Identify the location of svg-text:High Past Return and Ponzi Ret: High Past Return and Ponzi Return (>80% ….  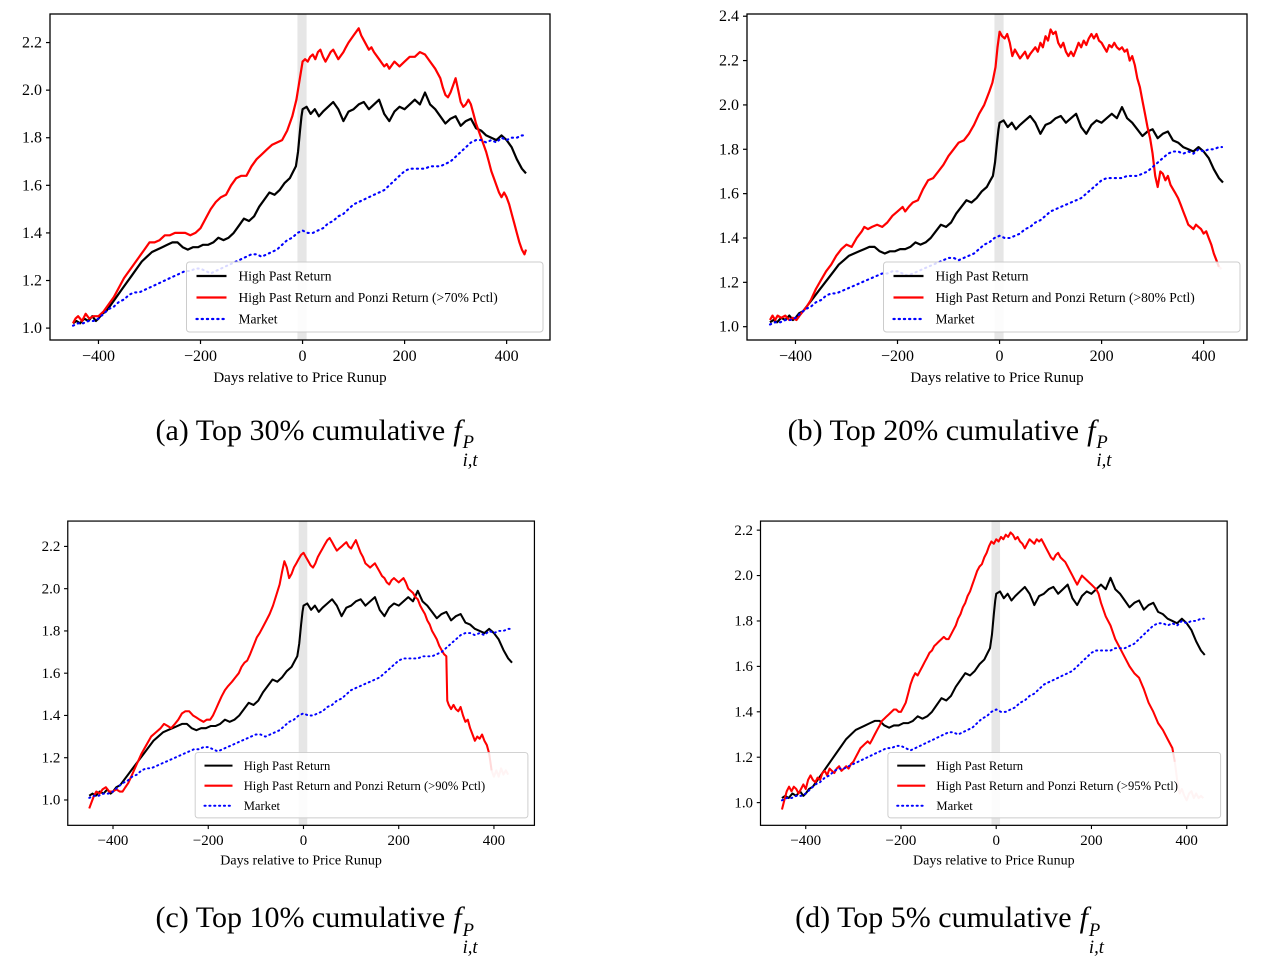
(1065, 297).